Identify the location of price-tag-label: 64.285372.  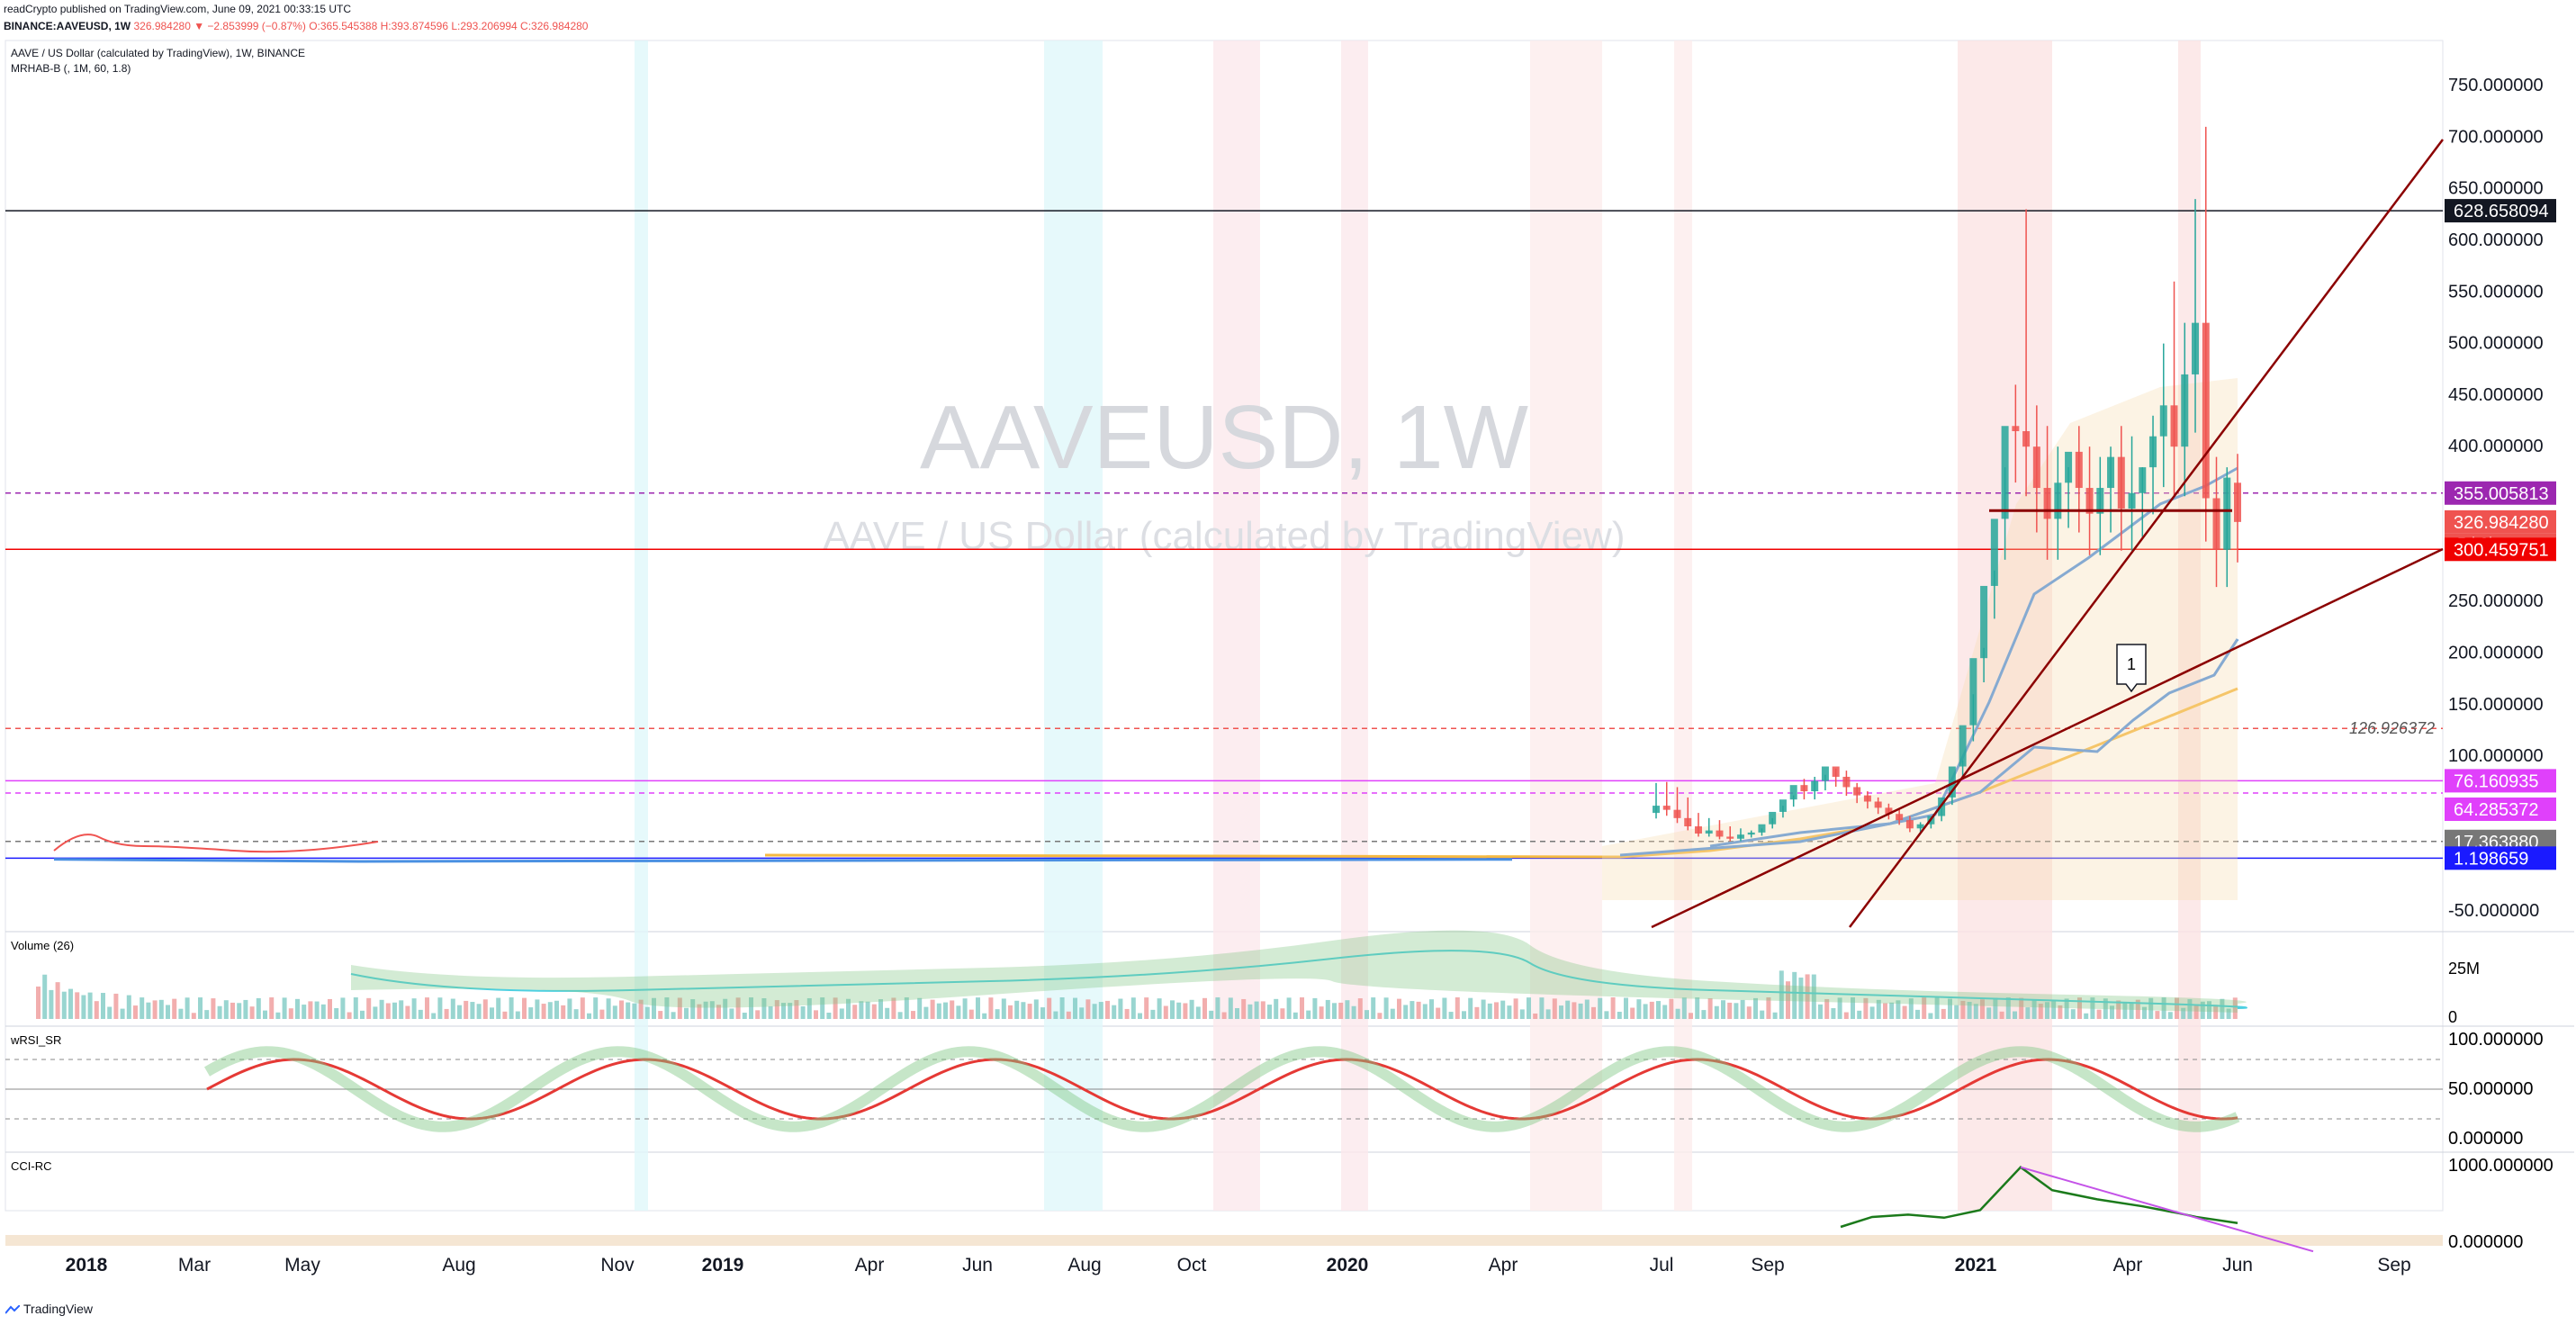
(2496, 810).